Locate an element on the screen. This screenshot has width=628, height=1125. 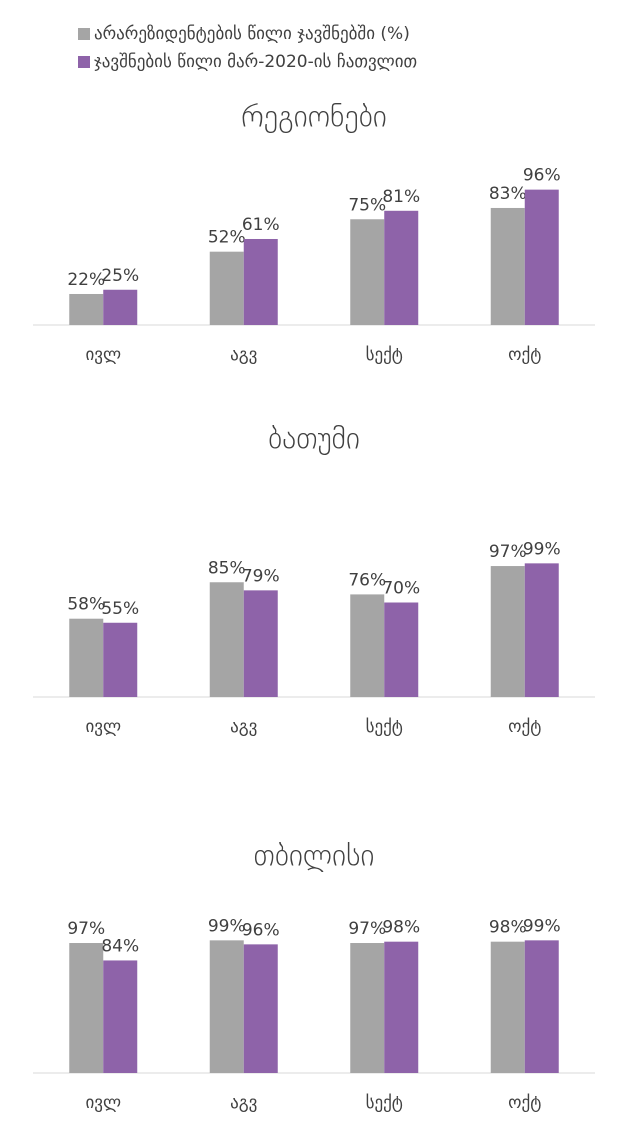
value-label: 58% is located at coordinates (86, 605).